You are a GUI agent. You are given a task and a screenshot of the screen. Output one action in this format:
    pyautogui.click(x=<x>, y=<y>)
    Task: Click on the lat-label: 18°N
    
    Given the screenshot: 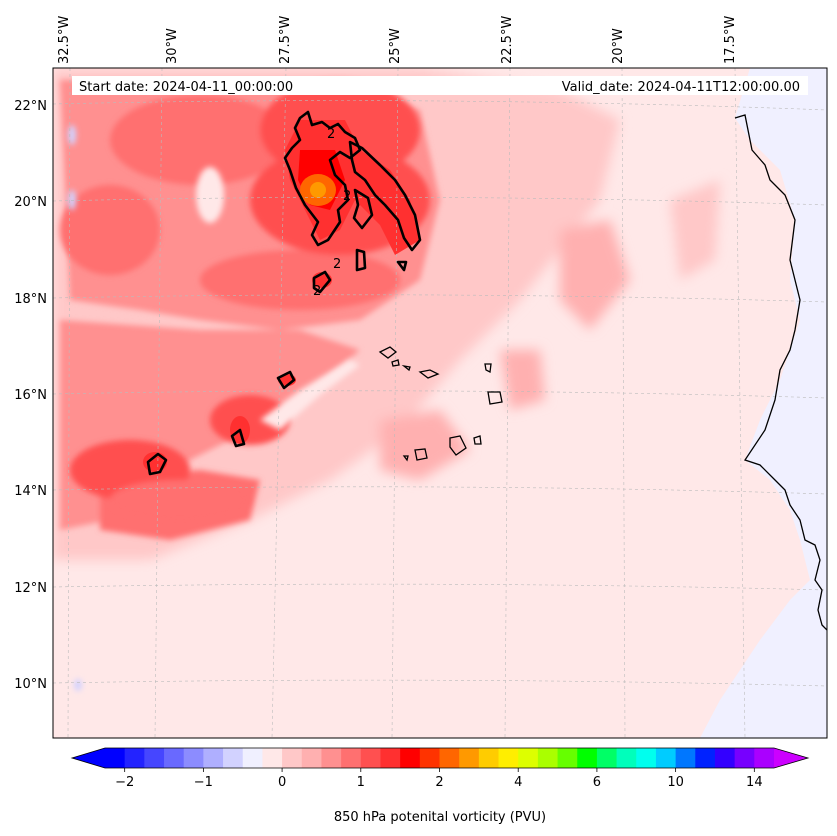 What is the action you would take?
    pyautogui.click(x=30, y=299)
    